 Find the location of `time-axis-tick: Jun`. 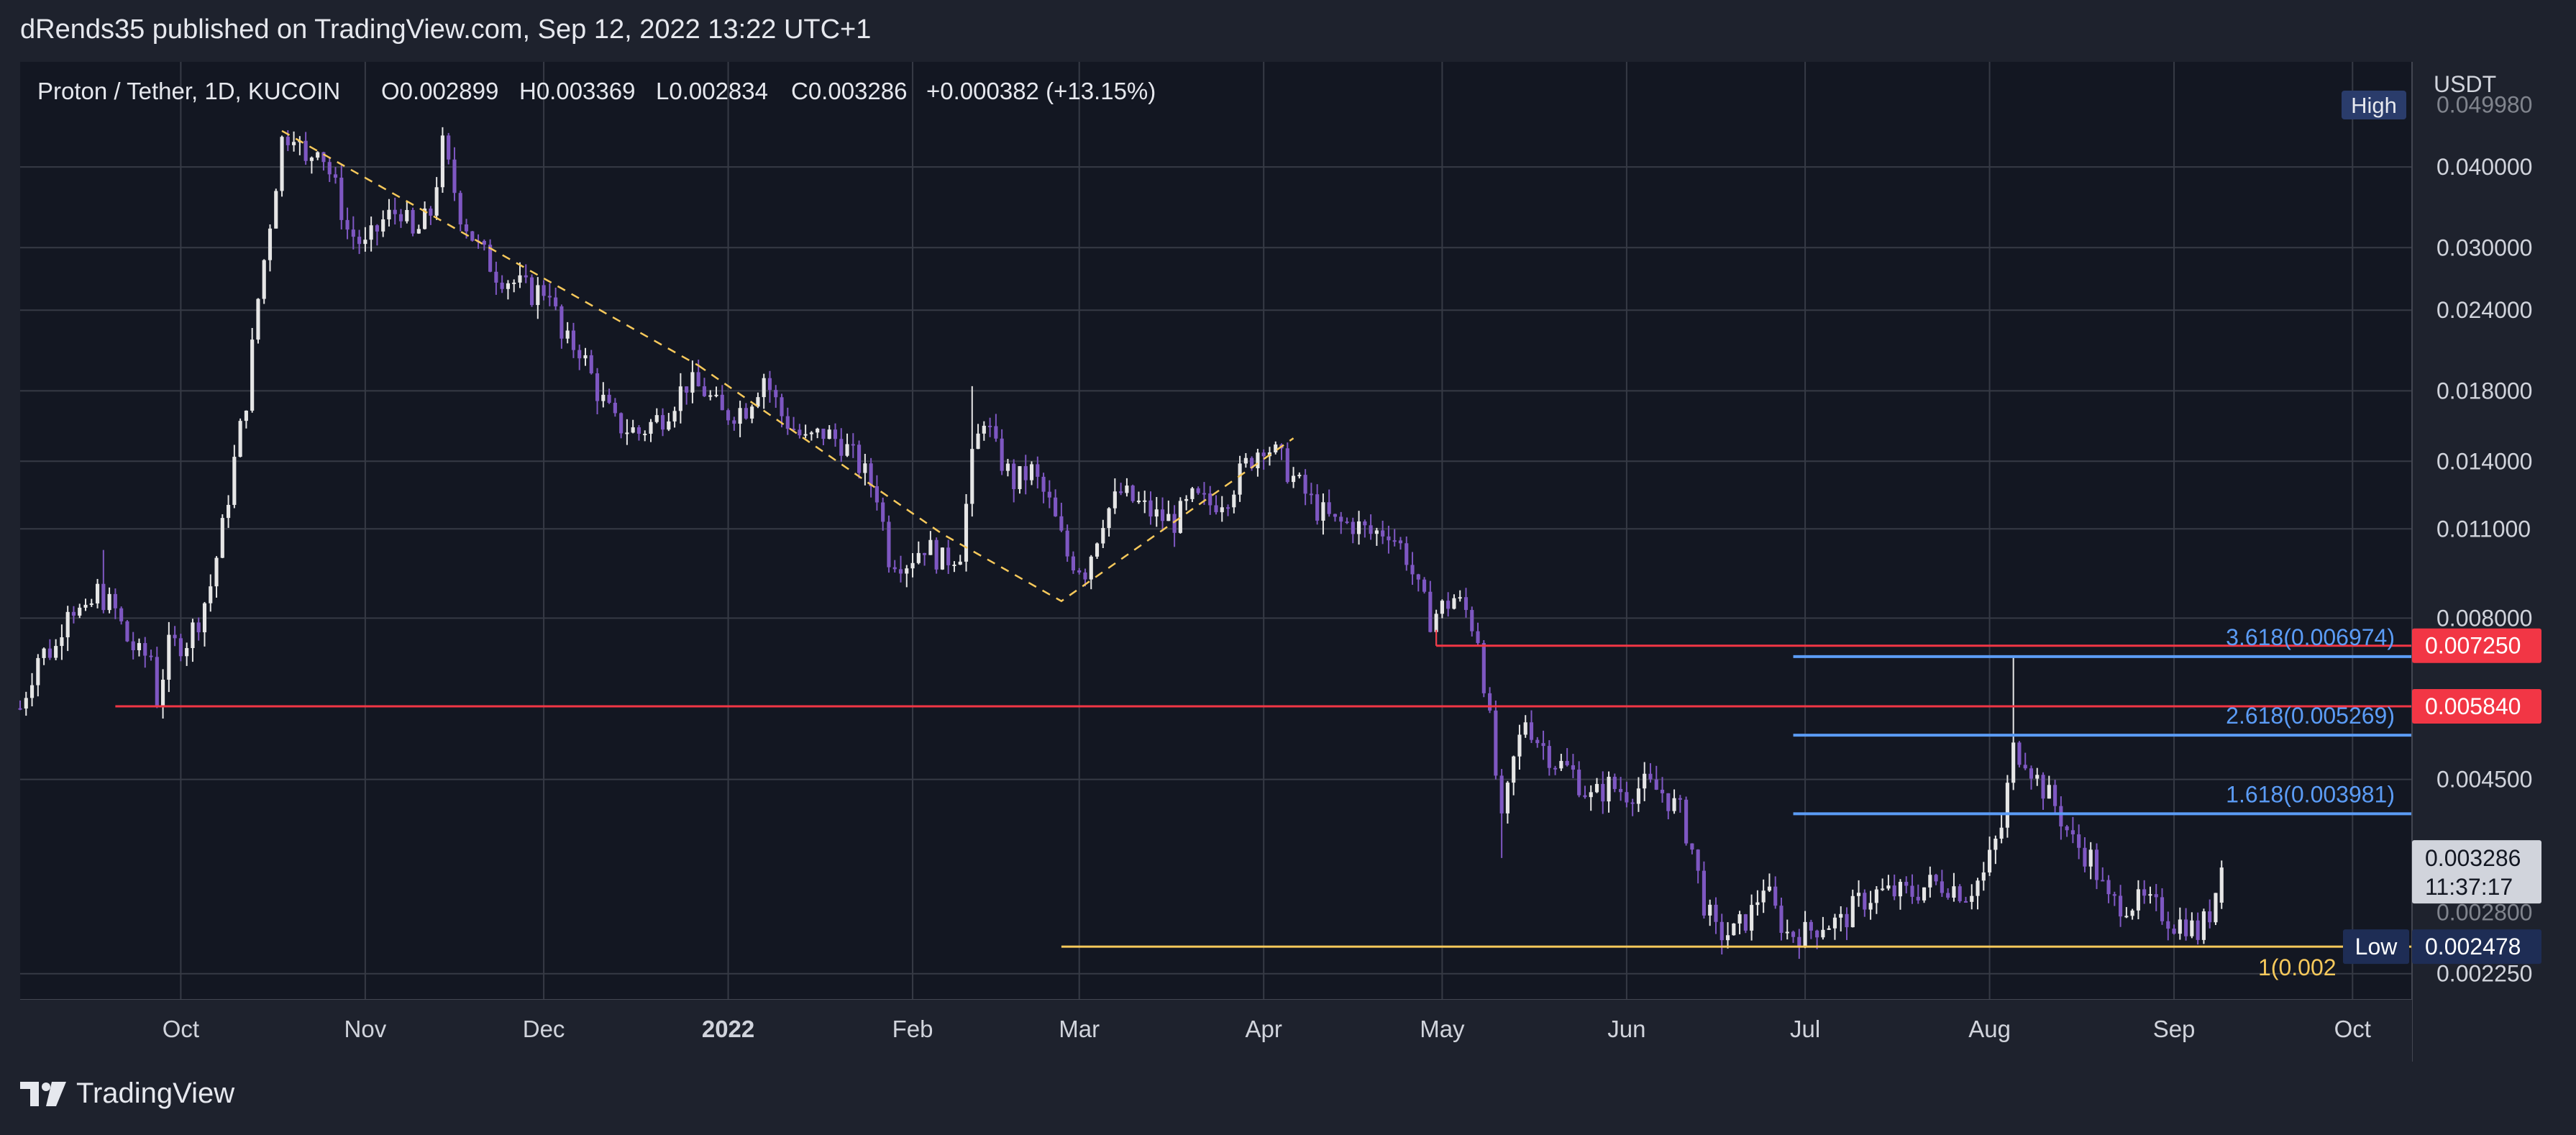

time-axis-tick: Jun is located at coordinates (1626, 1029).